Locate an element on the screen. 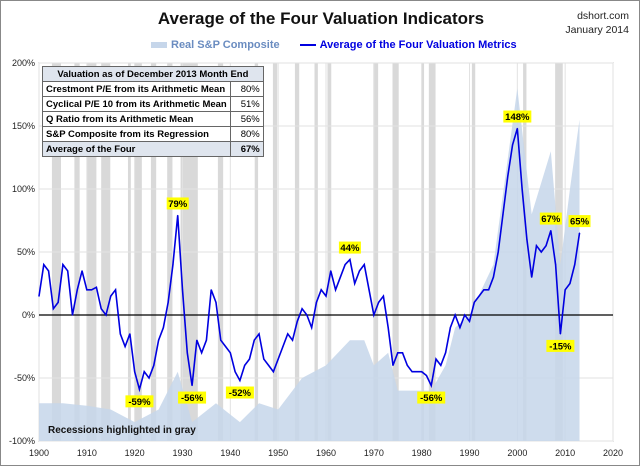 This screenshot has height=466, width=640. recession-note: Recessions highlighted in gray is located at coordinates (122, 430).